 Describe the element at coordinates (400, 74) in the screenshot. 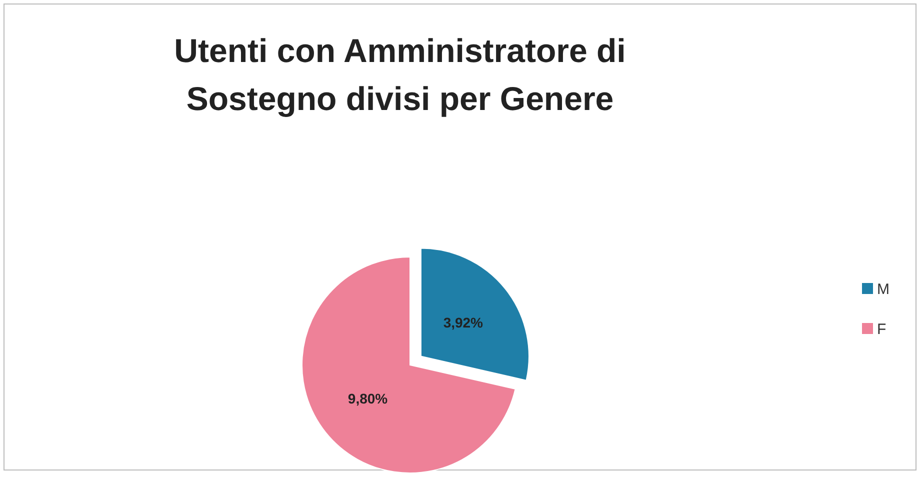

I see `chart-title: Utenti con Amministratore di Sostegno divisi per Genere` at that location.